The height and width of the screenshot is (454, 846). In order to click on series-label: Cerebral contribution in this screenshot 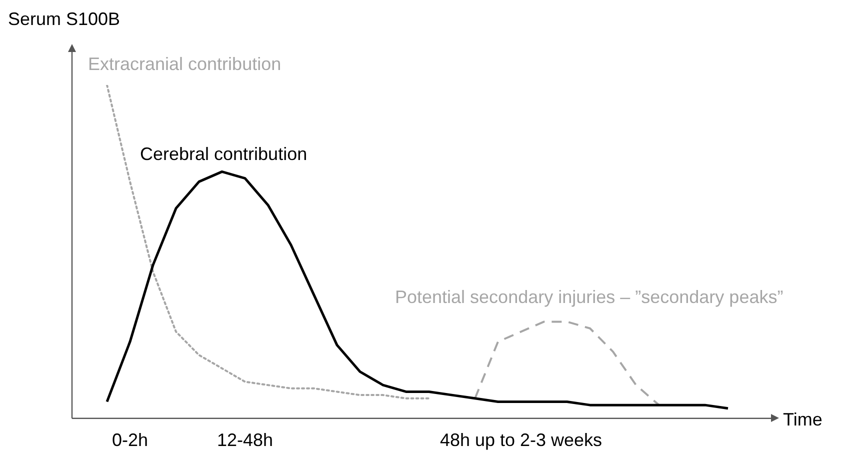, I will do `click(224, 154)`.